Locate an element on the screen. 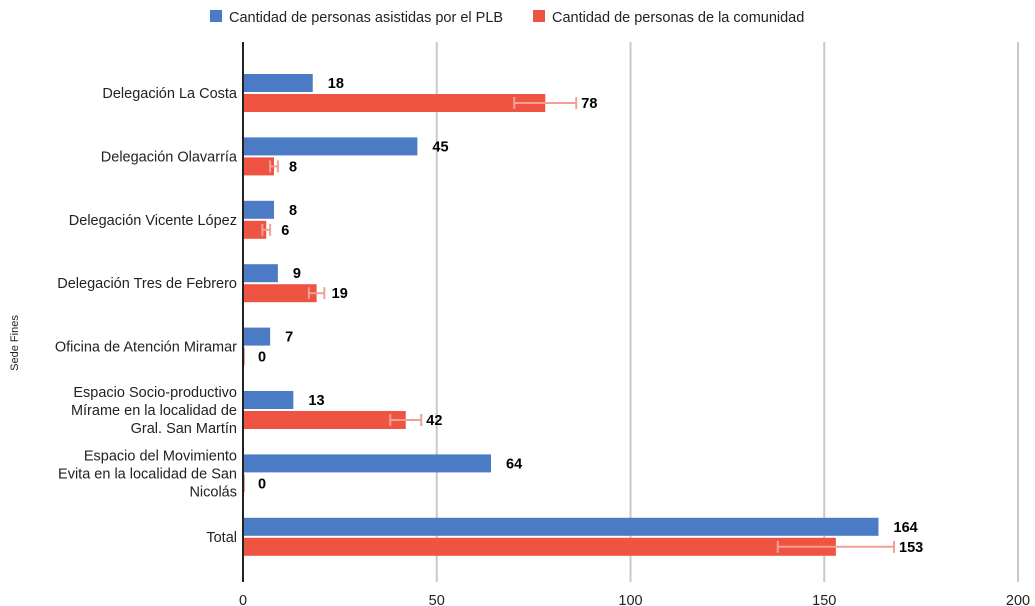  category-label: Espacio Socio-productivo is located at coordinates (155, 393).